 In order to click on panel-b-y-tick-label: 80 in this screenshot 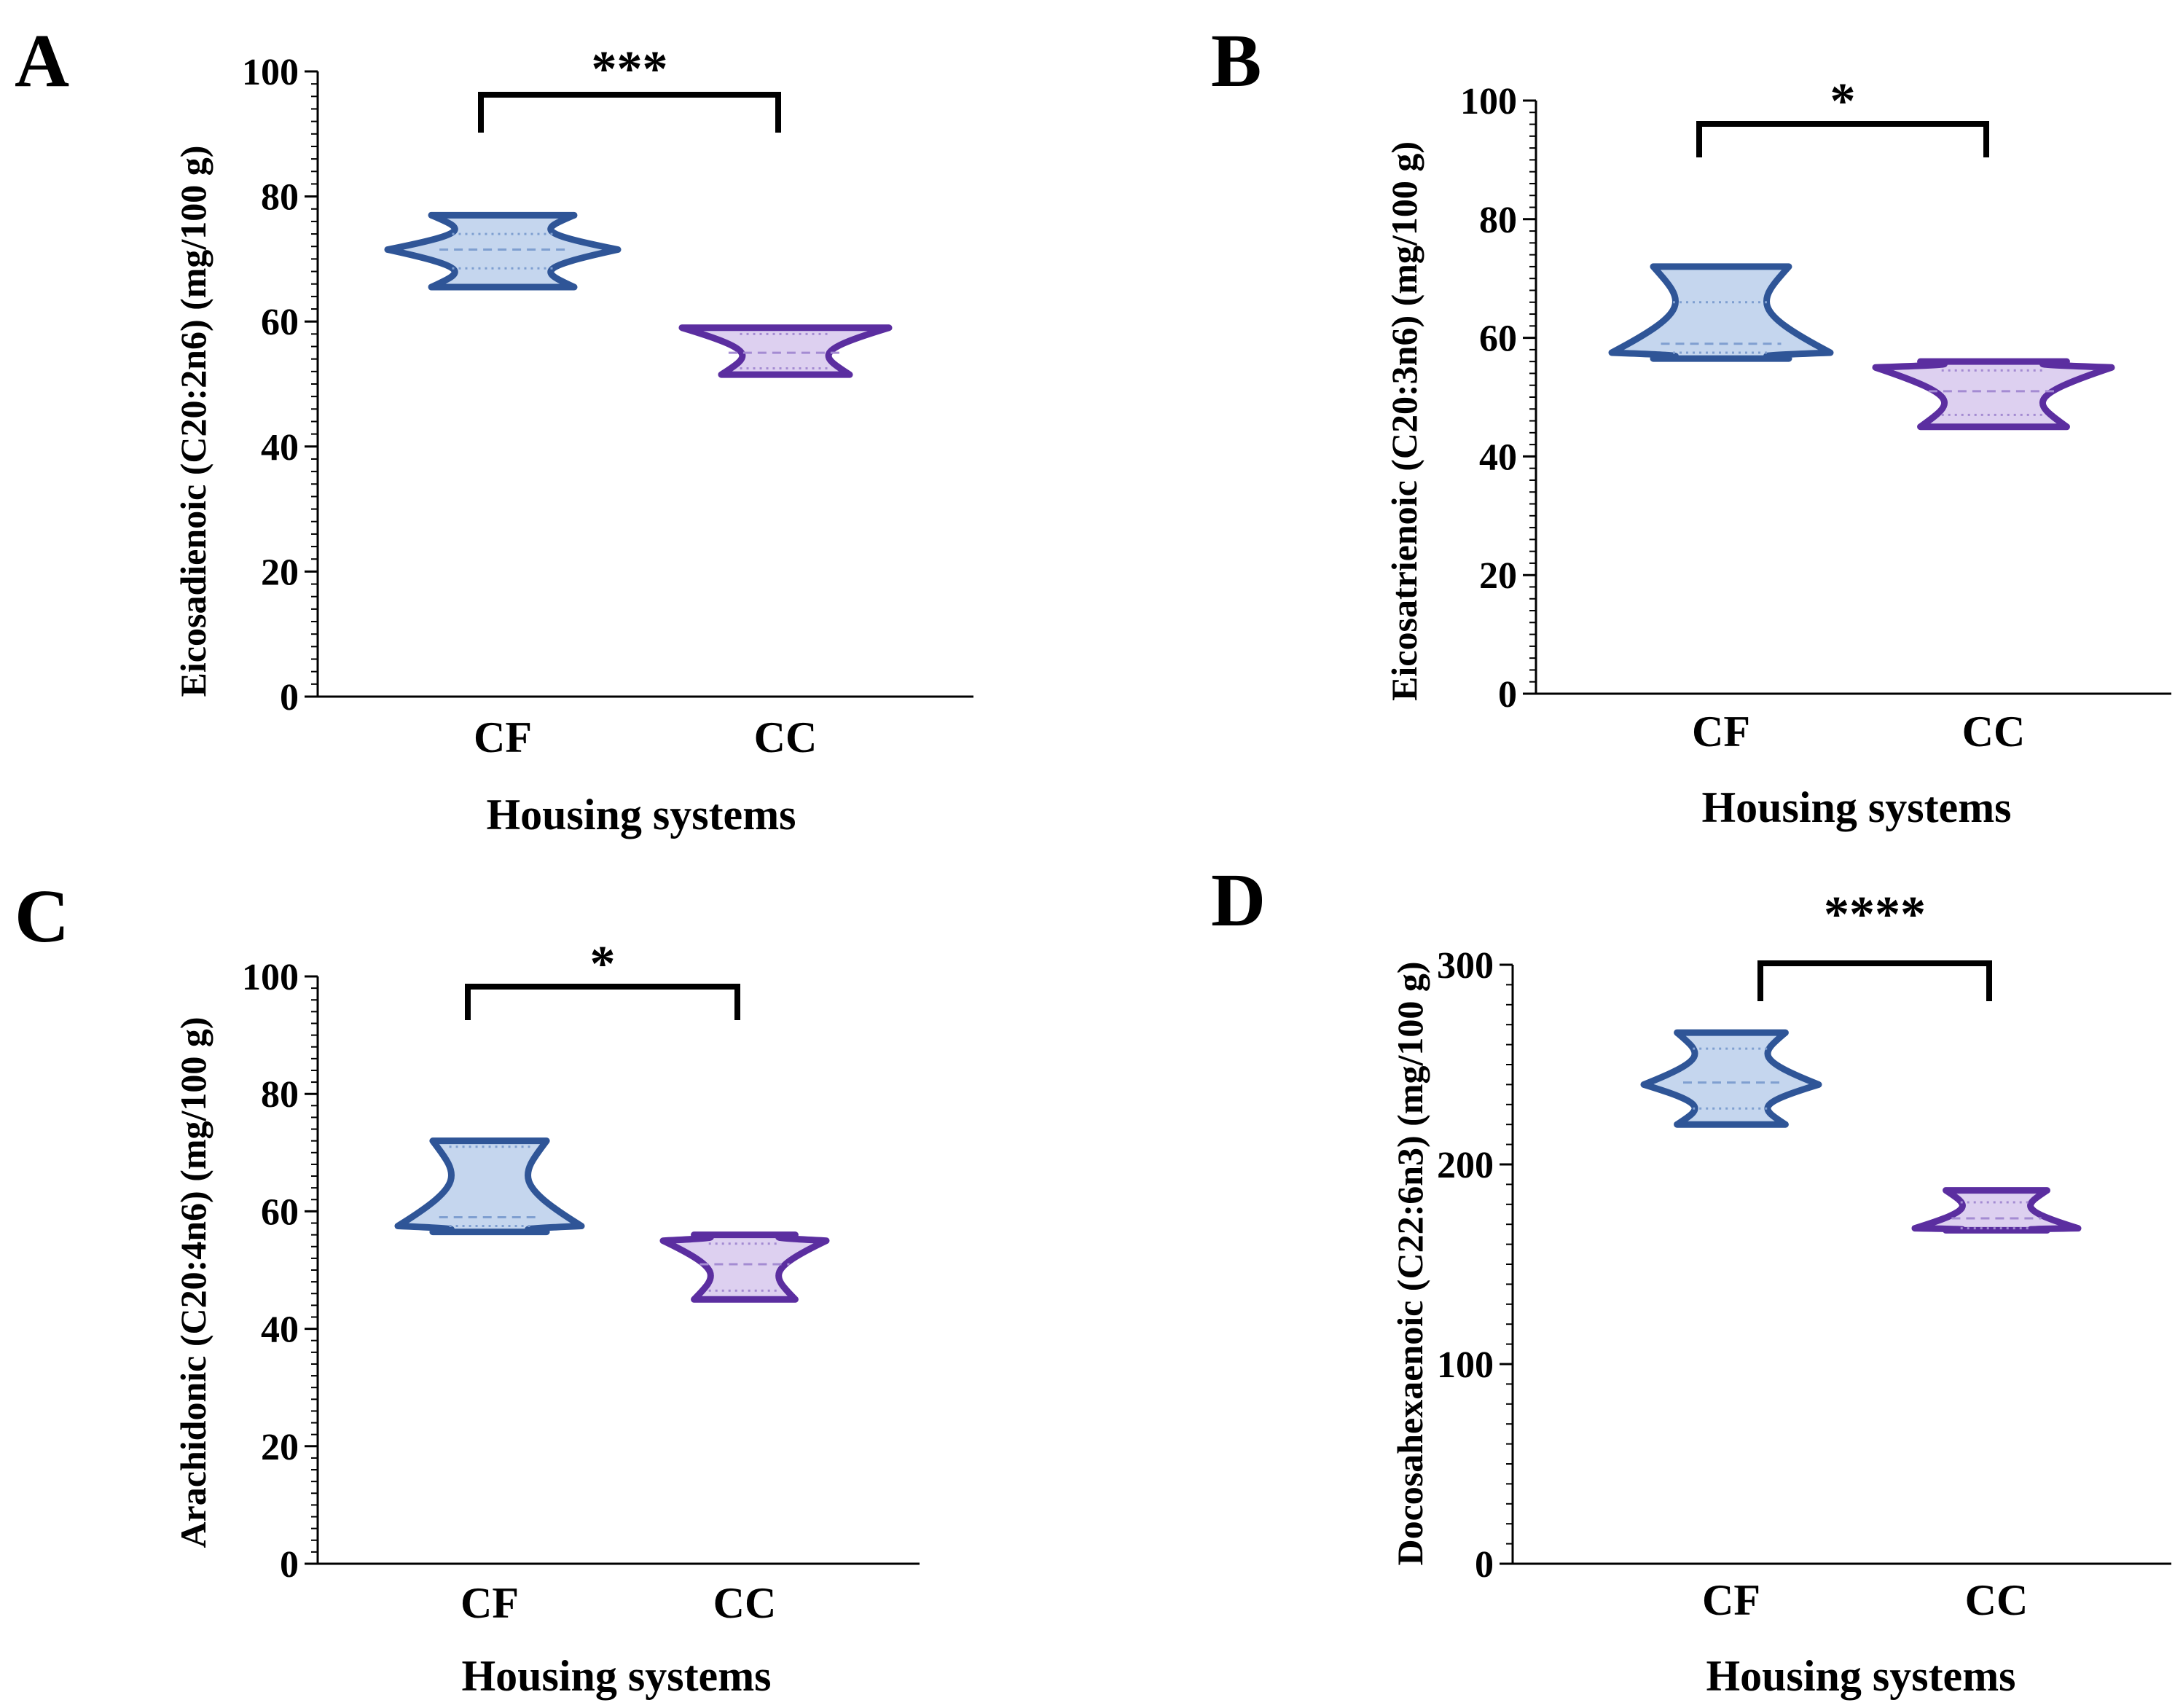, I will do `click(1498, 220)`.